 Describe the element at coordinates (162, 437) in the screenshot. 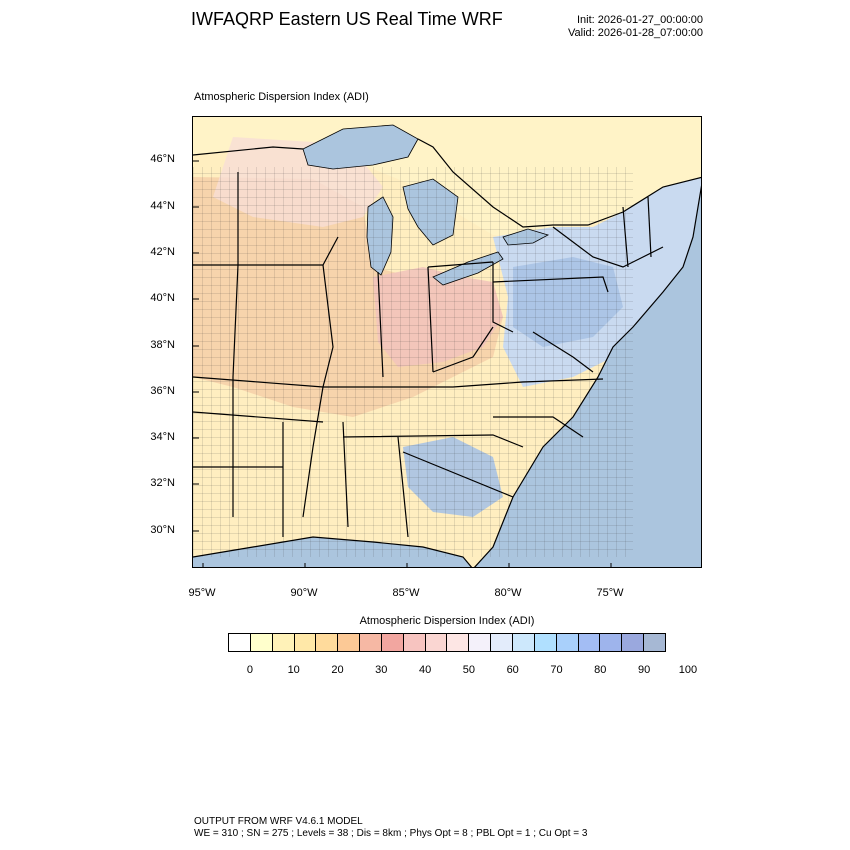

I see `lat-label: 34°N` at that location.